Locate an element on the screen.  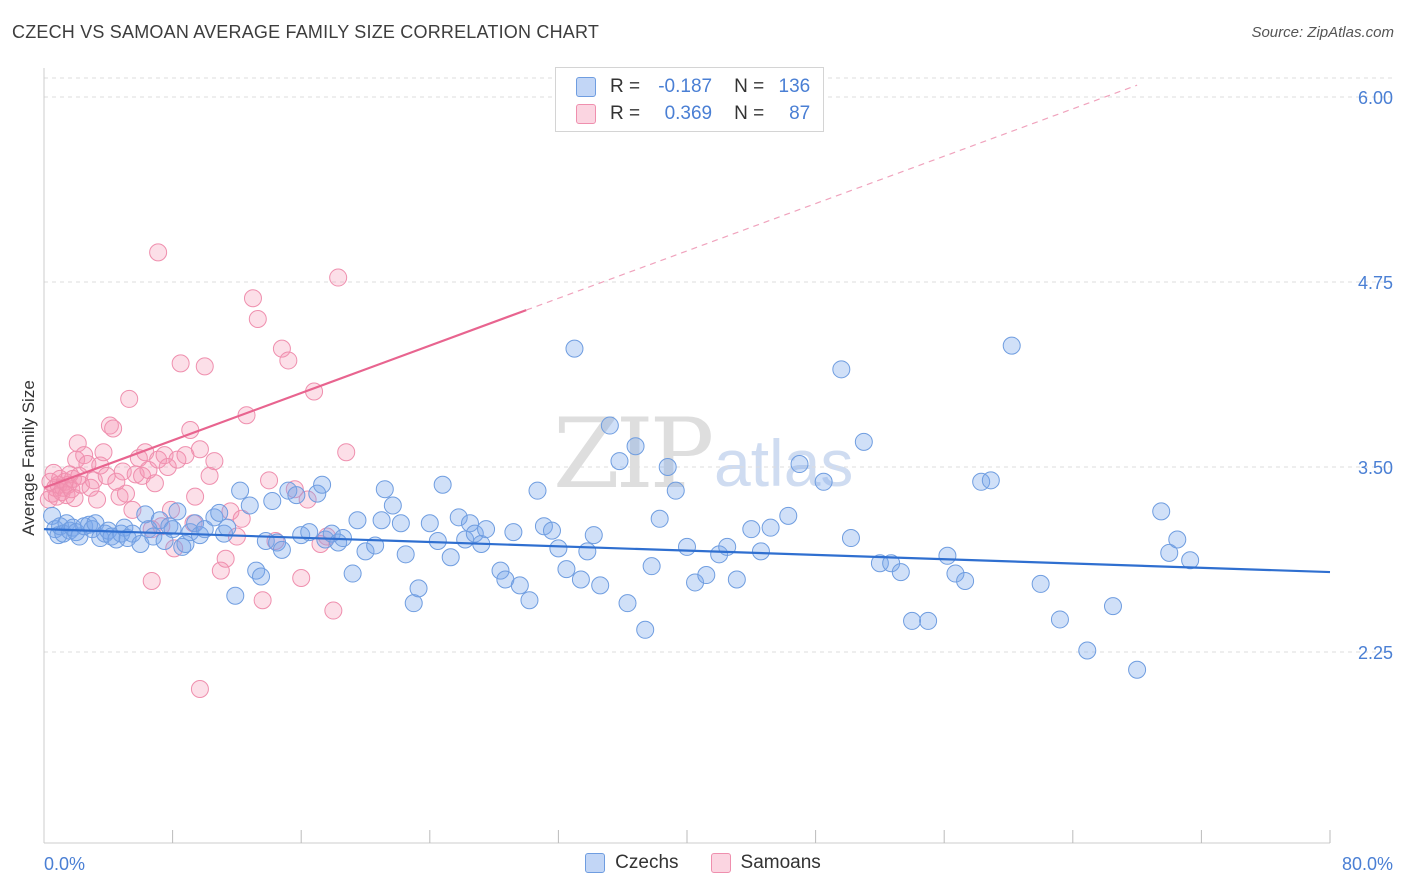
y-tick-label: 4.75 is located at coordinates (1375, 283).